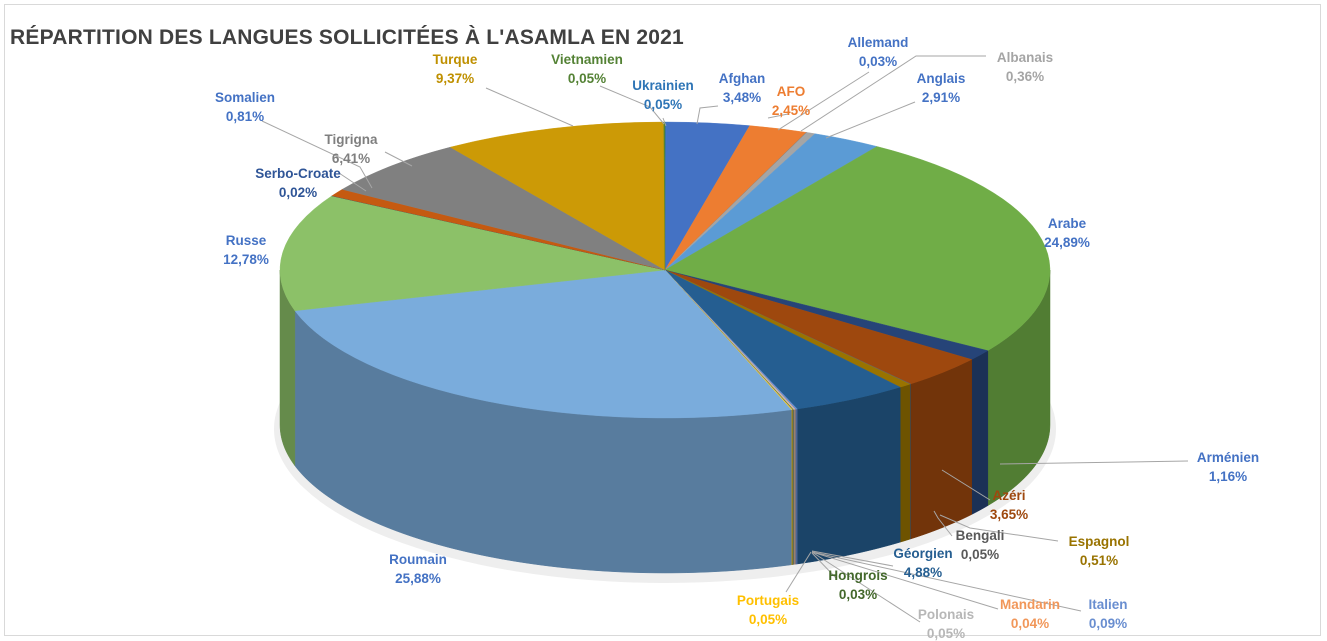 Image resolution: width=1327 pixels, height=641 pixels. What do you see at coordinates (941, 88) in the screenshot?
I see `data-label-anglais: Anglais 2,91%` at bounding box center [941, 88].